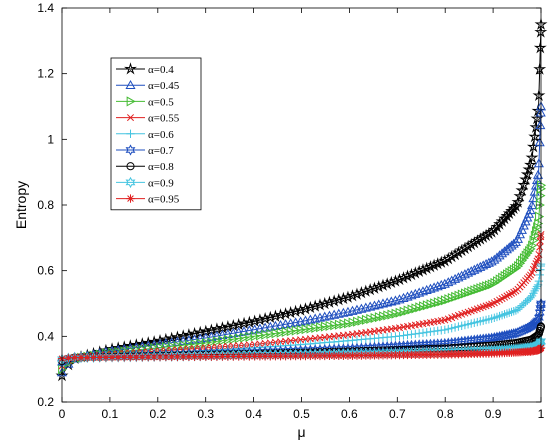  I want to click on legend-entry: α=0.4, so click(145, 69).